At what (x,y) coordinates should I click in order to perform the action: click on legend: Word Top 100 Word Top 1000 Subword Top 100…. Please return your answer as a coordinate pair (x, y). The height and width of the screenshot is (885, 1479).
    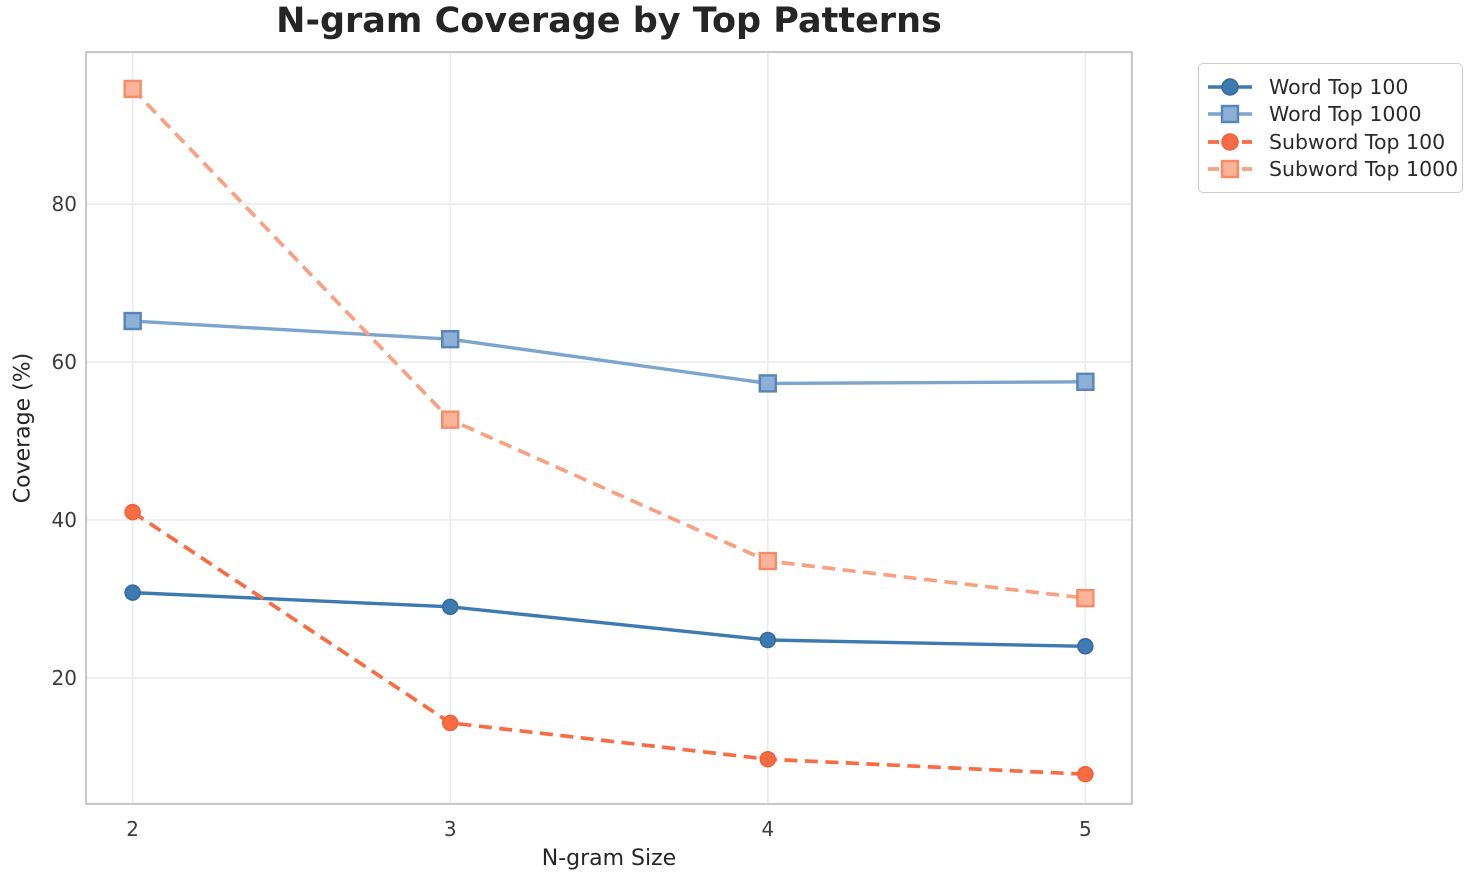
    Looking at the image, I should click on (1330, 128).